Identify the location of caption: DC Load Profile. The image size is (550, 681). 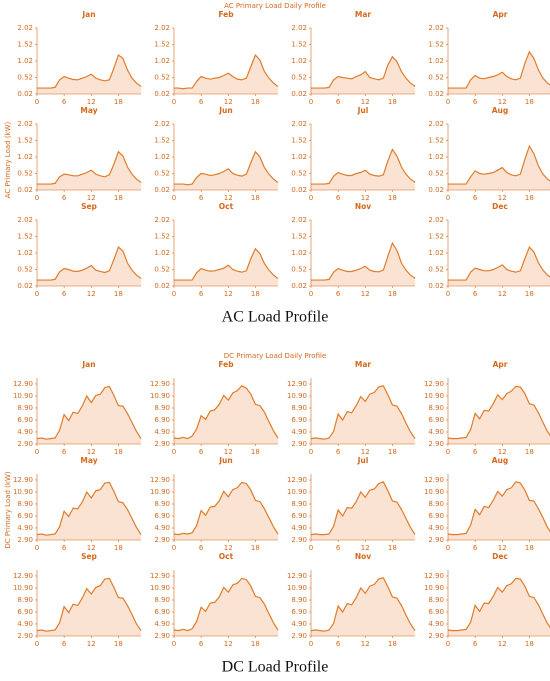
(275, 667).